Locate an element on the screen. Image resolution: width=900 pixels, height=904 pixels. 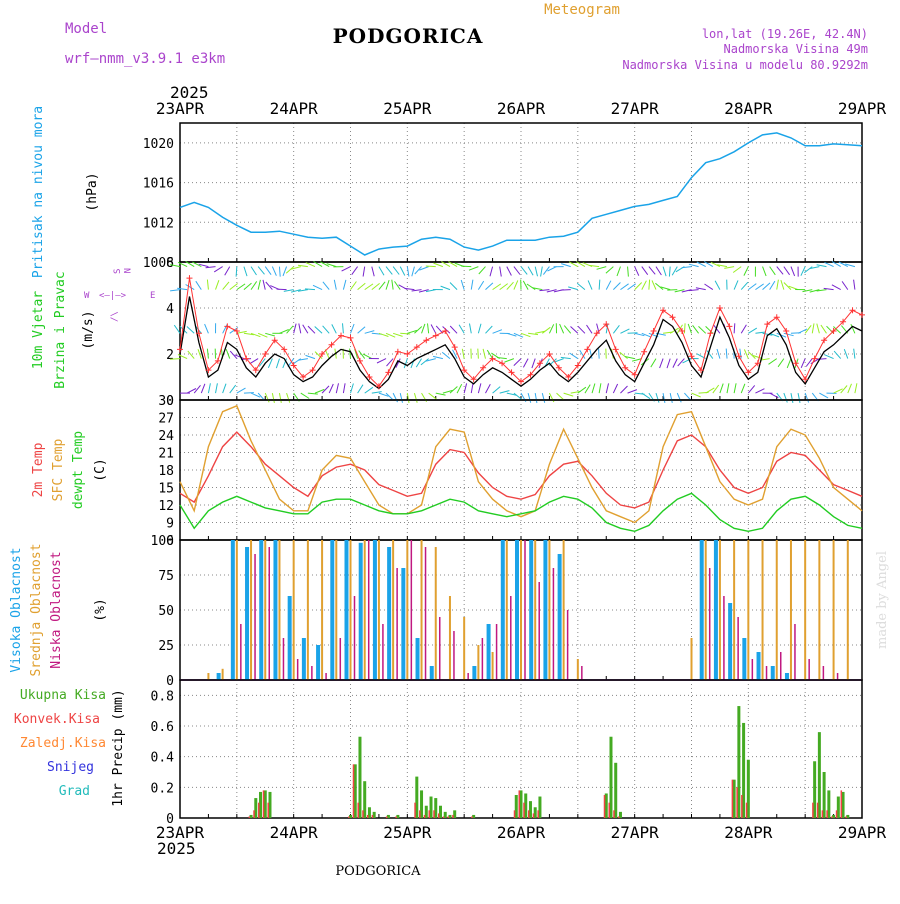
y-tick-label: 18 is located at coordinates (166, 471).